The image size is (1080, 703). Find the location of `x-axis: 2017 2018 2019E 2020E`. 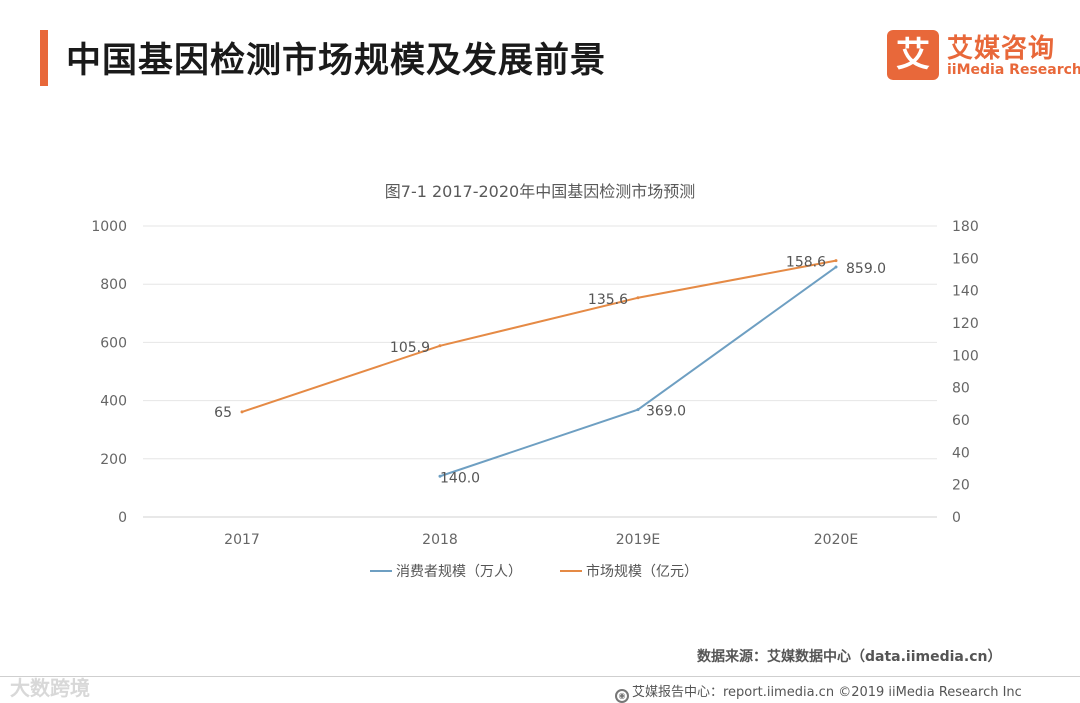

x-axis: 2017 2018 2019E 2020E is located at coordinates (541, 540).